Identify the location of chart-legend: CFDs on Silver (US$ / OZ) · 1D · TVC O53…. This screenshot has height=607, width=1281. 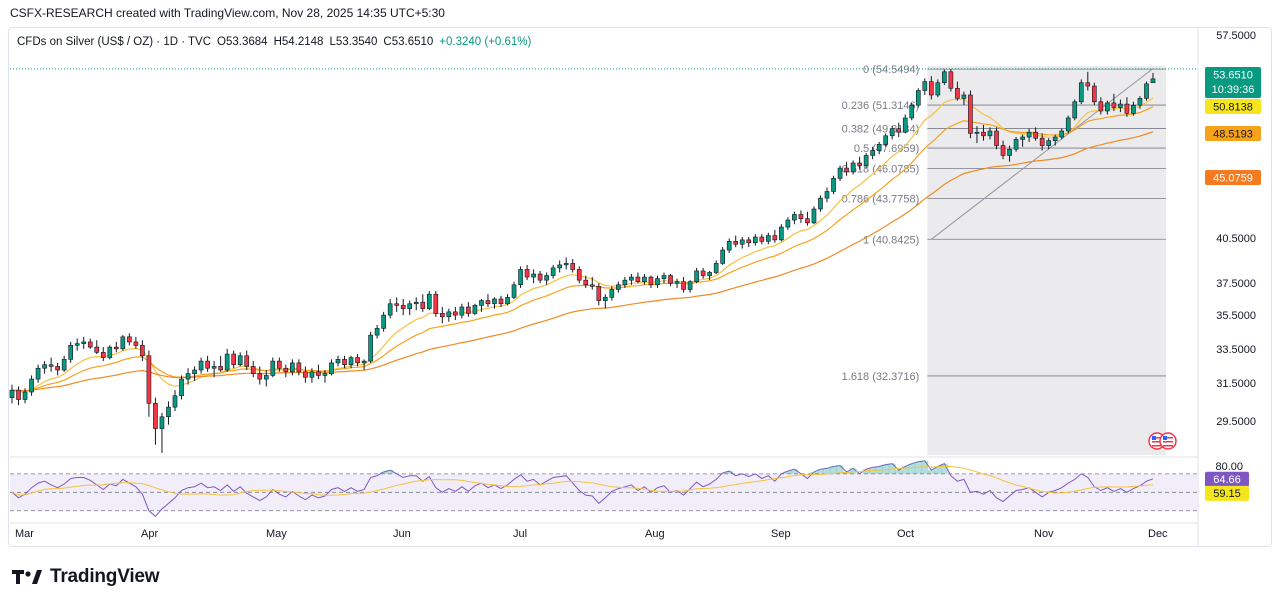
(274, 42).